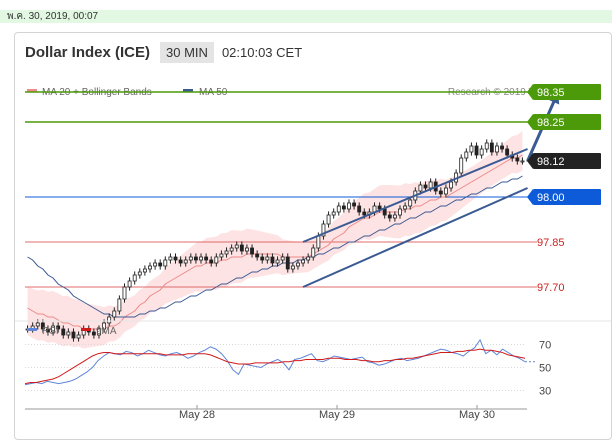 Image resolution: width=616 pixels, height=444 pixels. I want to click on rsi-ma-legend-swatch, so click(86, 329).